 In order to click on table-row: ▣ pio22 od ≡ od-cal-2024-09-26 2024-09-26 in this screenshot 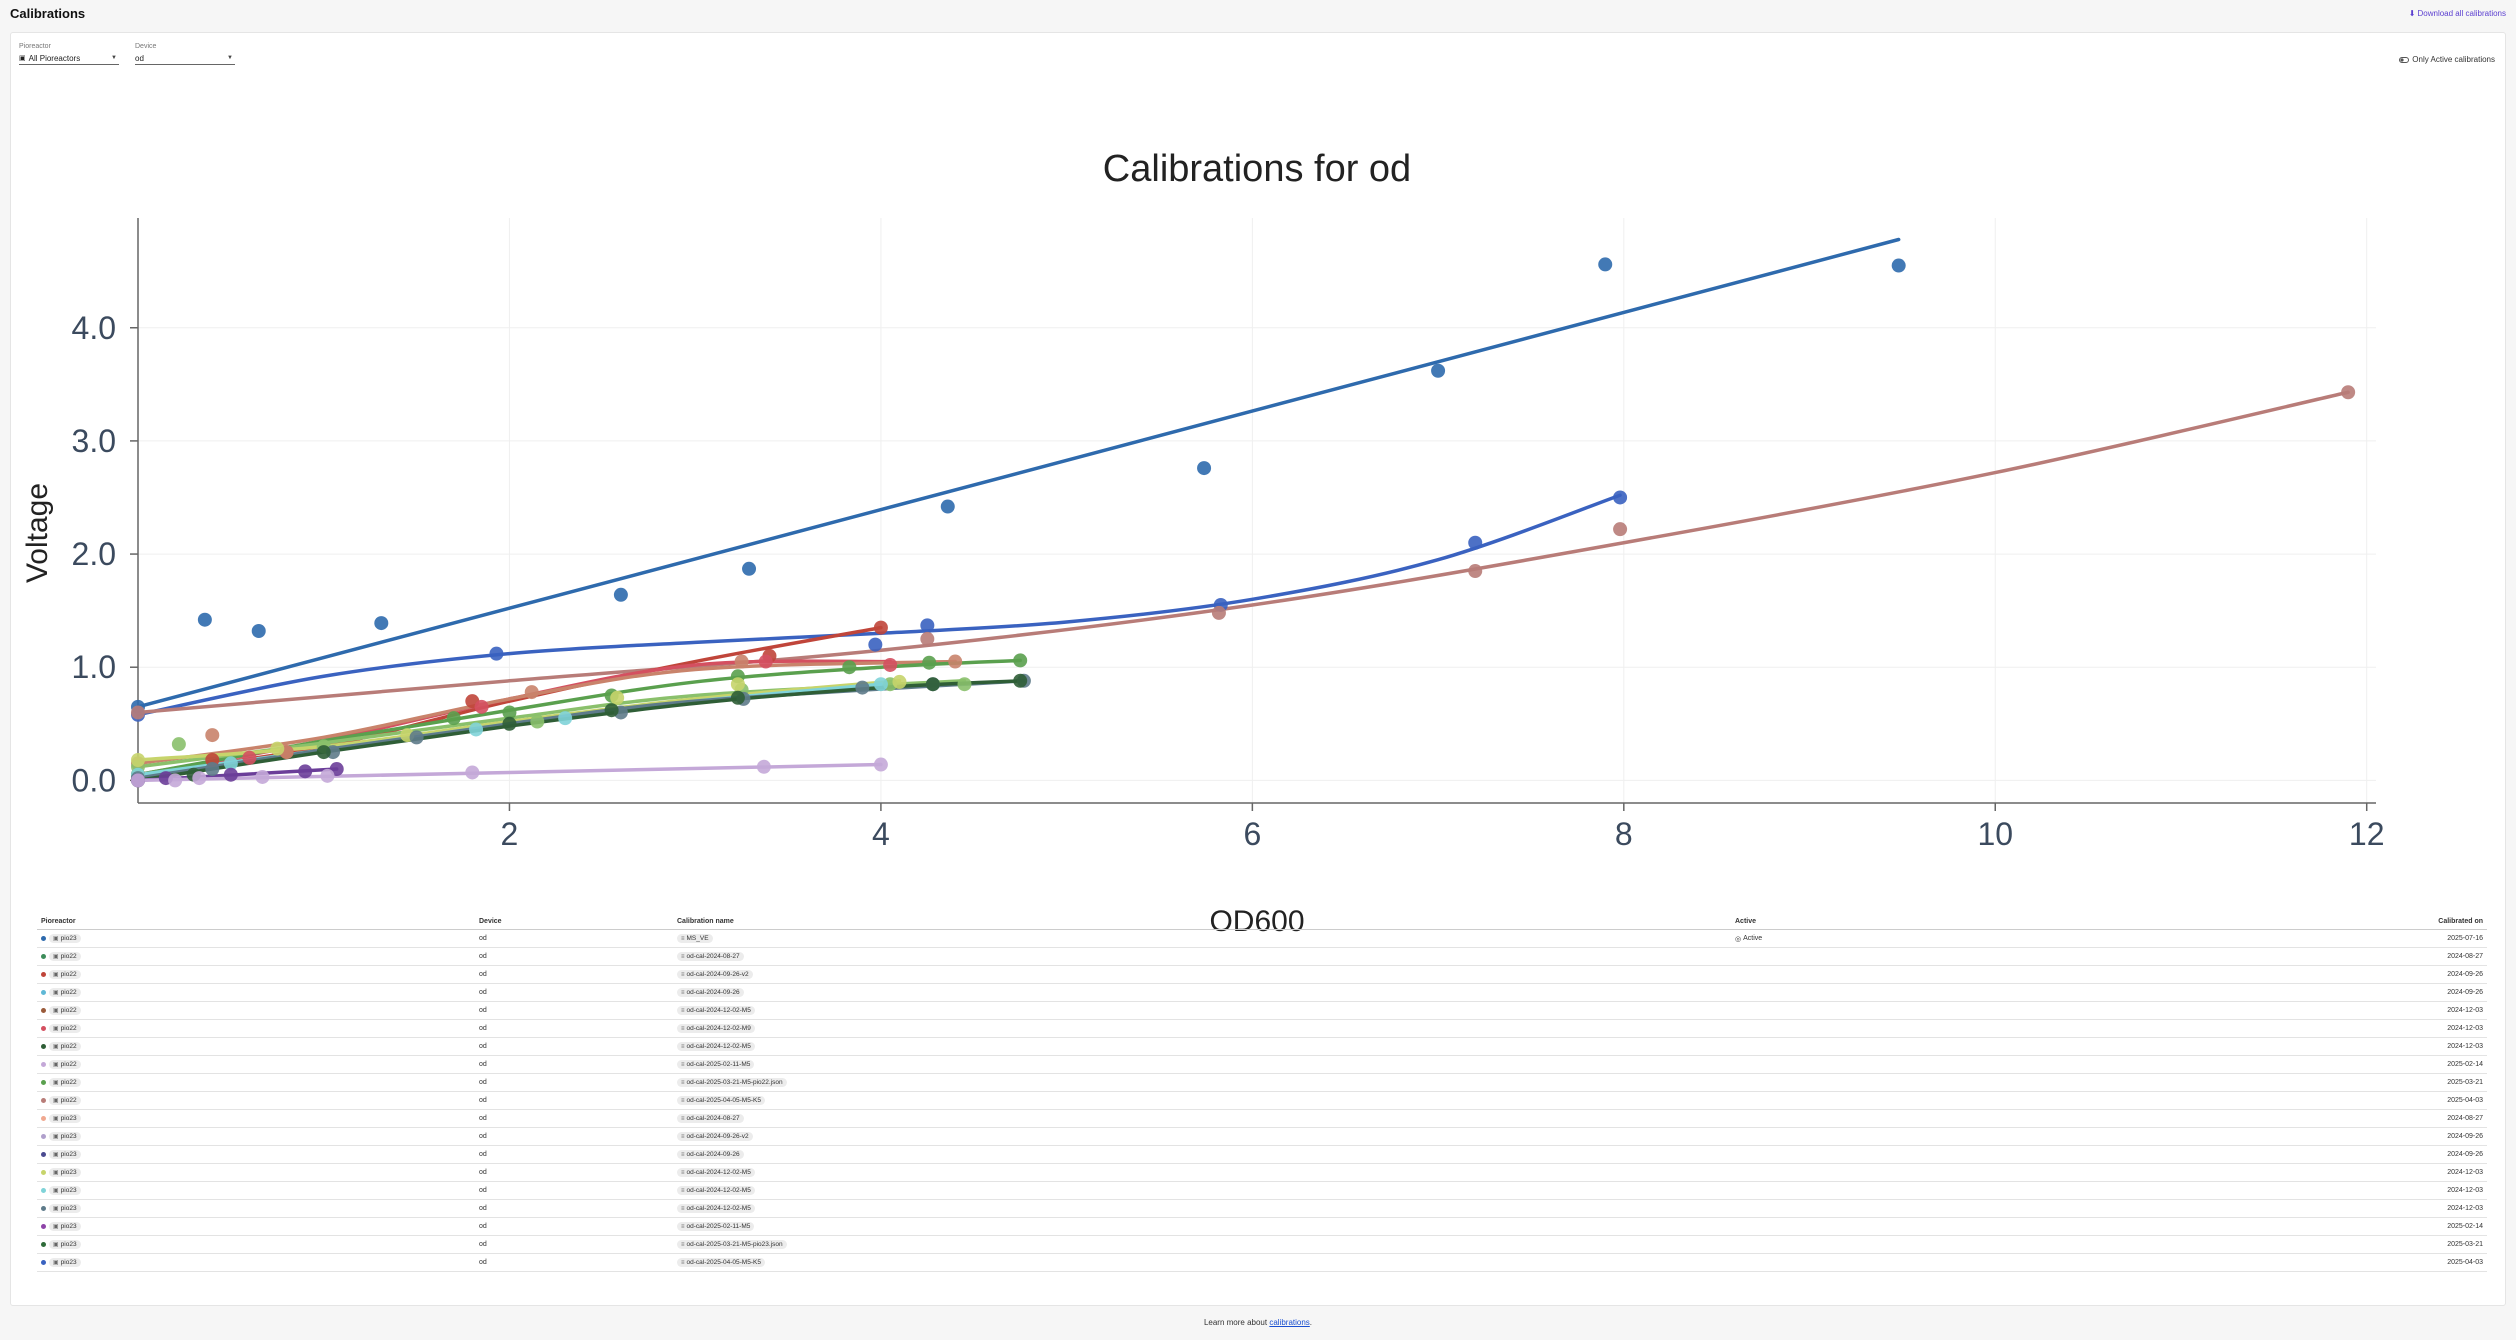, I will do `click(1262, 992)`.